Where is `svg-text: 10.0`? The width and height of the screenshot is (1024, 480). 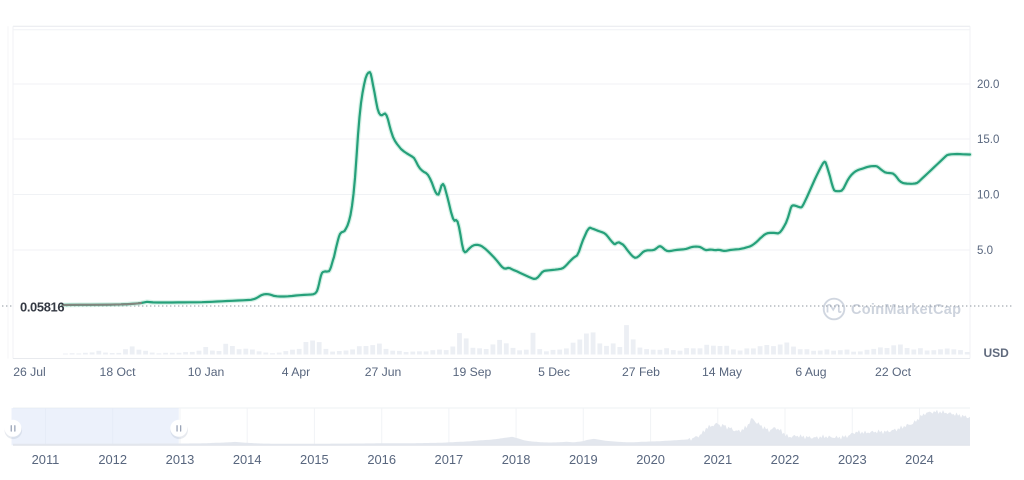
svg-text: 10.0 is located at coordinates (988, 196).